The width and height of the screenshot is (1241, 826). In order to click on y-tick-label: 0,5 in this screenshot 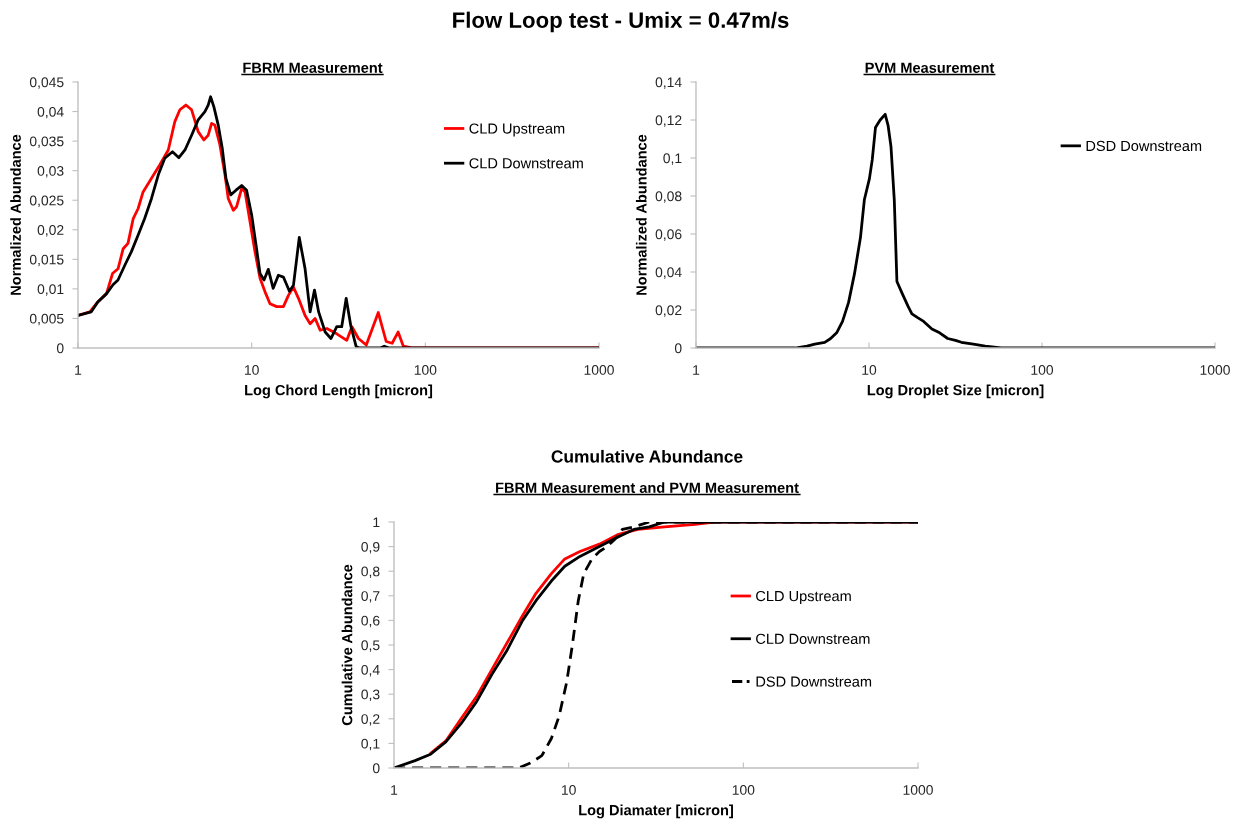, I will do `click(370, 646)`.